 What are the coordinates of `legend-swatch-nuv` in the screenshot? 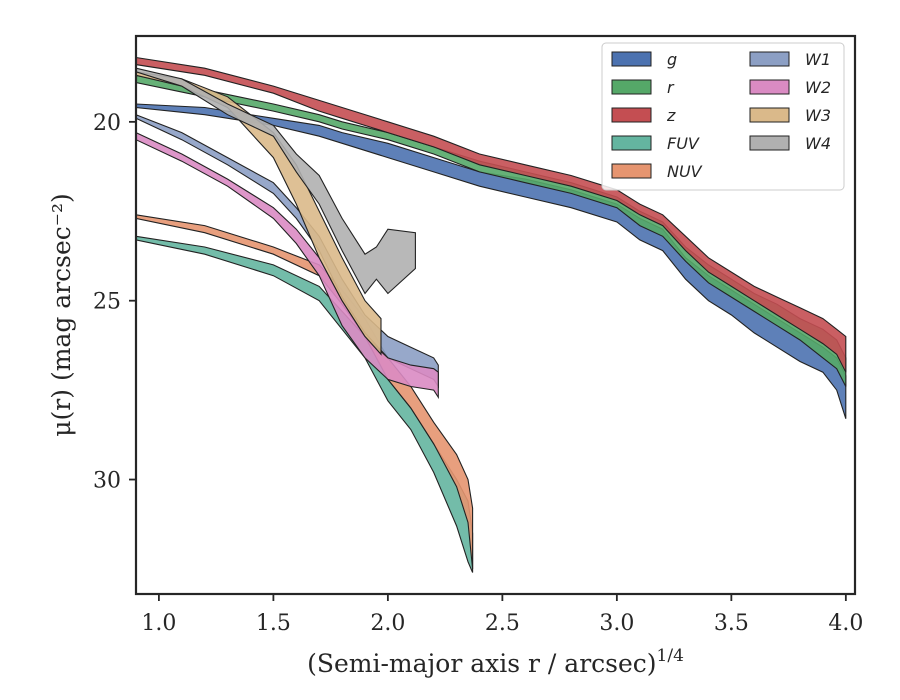 It's located at (631, 171).